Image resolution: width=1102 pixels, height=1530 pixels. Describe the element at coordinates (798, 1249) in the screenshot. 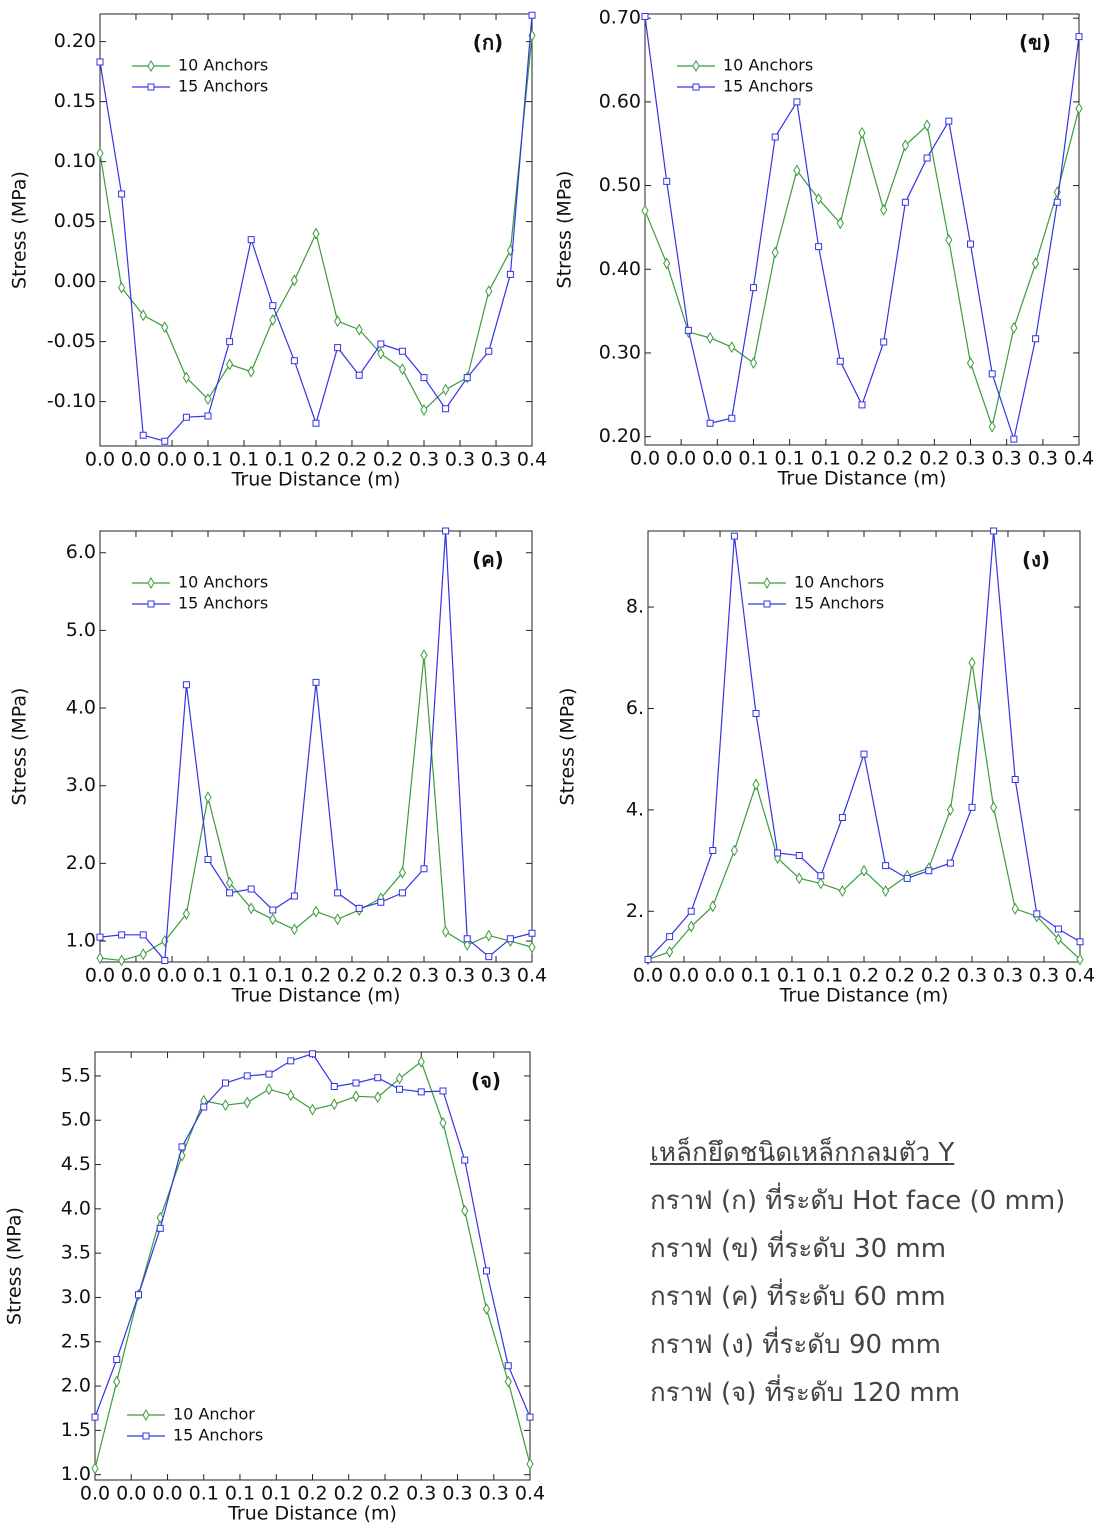

I see `text-line: กราฟ (ข) ที่ระดับ 30 mm` at that location.